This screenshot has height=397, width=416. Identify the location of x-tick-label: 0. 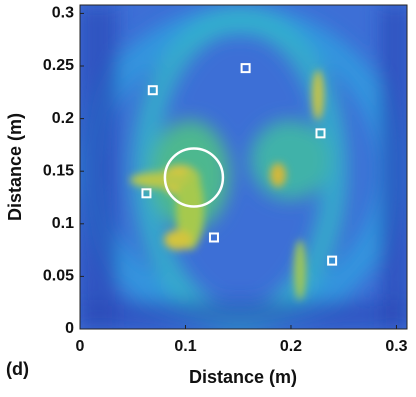
(80, 346).